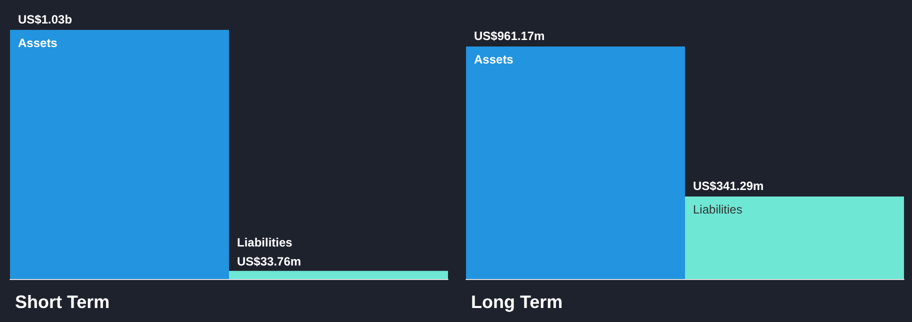 The image size is (912, 322). I want to click on data-label: US$33.76m, so click(269, 261).